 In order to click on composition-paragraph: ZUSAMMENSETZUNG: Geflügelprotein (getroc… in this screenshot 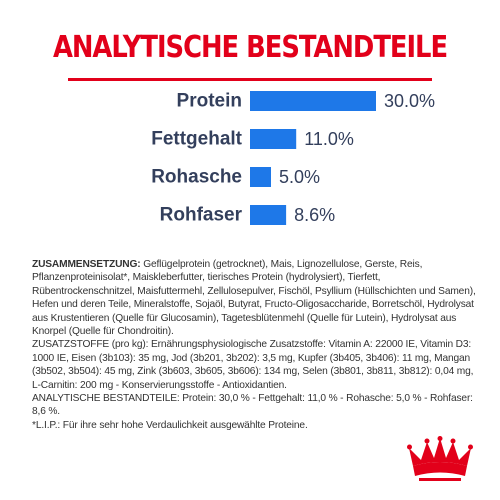, I will do `click(254, 298)`.